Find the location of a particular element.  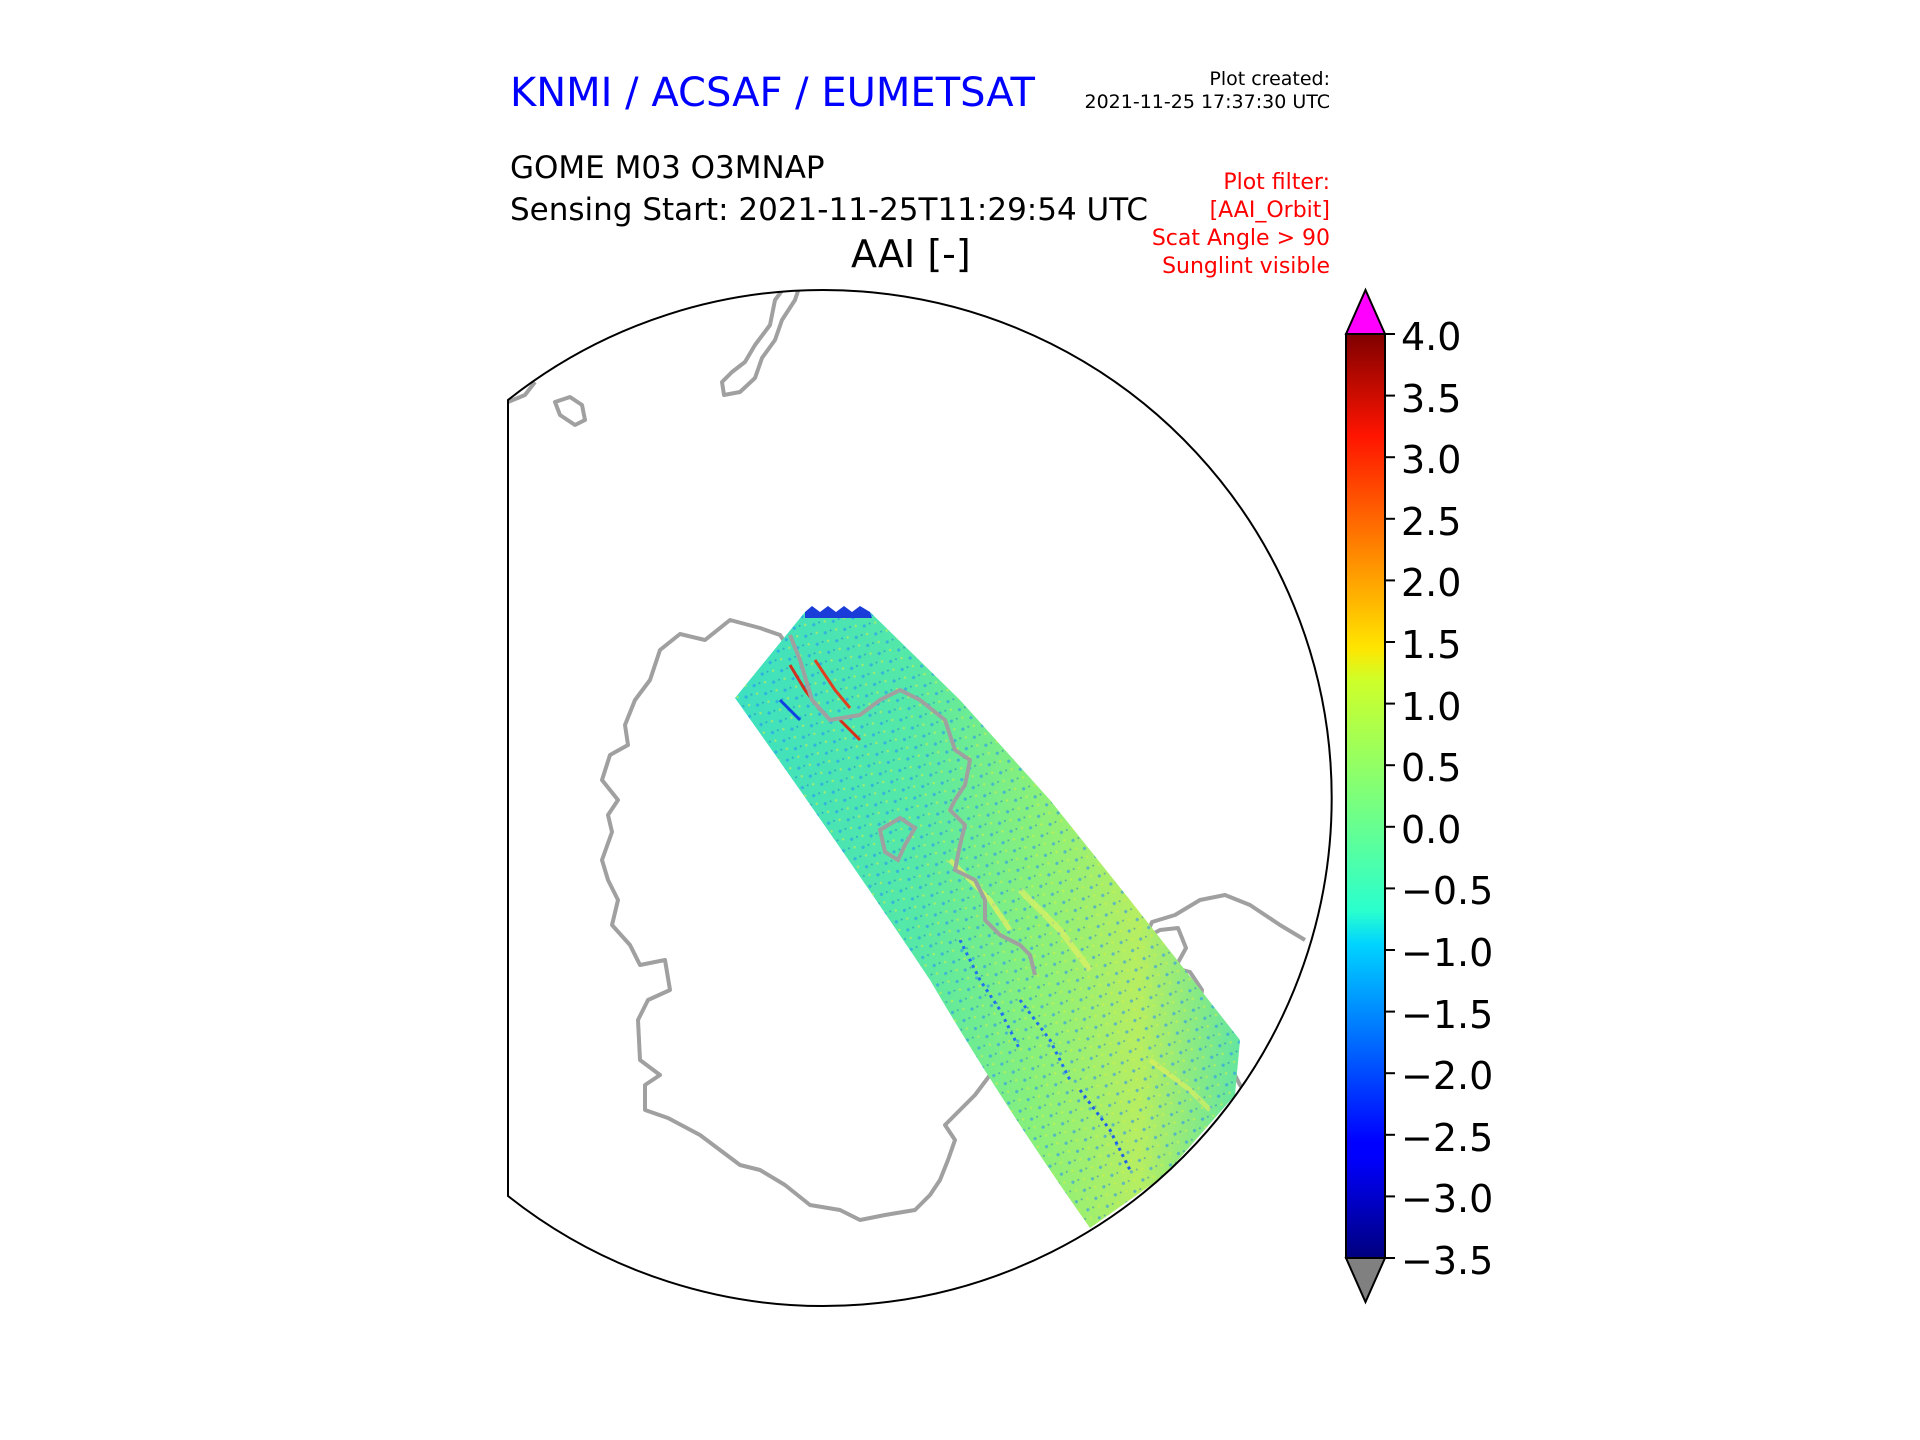

colorbar-tick-label: 4.0 is located at coordinates (1431, 337).